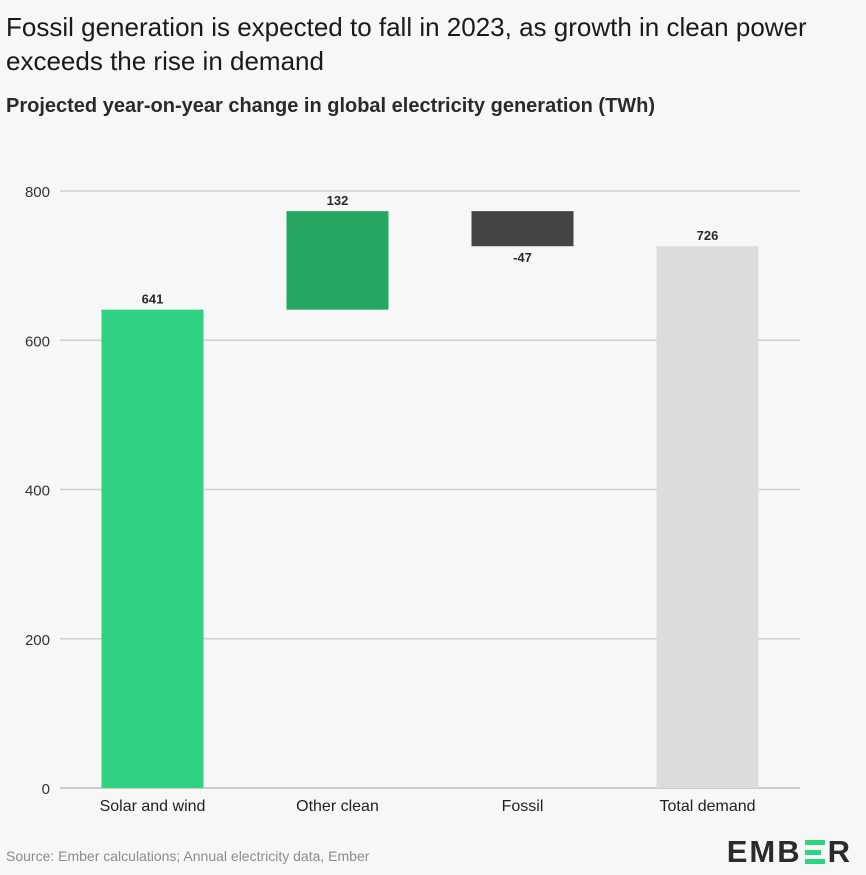 Image resolution: width=866 pixels, height=875 pixels. I want to click on x-tick-label: Fossil, so click(523, 806).